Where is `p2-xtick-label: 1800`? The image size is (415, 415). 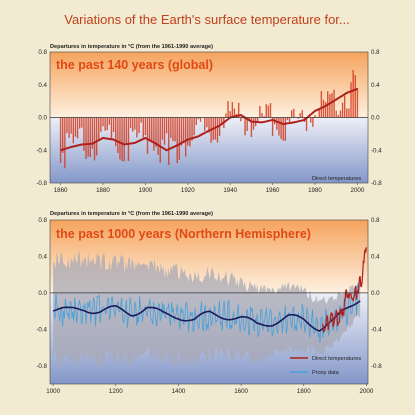
p2-xtick-label: 1800 is located at coordinates (304, 391).